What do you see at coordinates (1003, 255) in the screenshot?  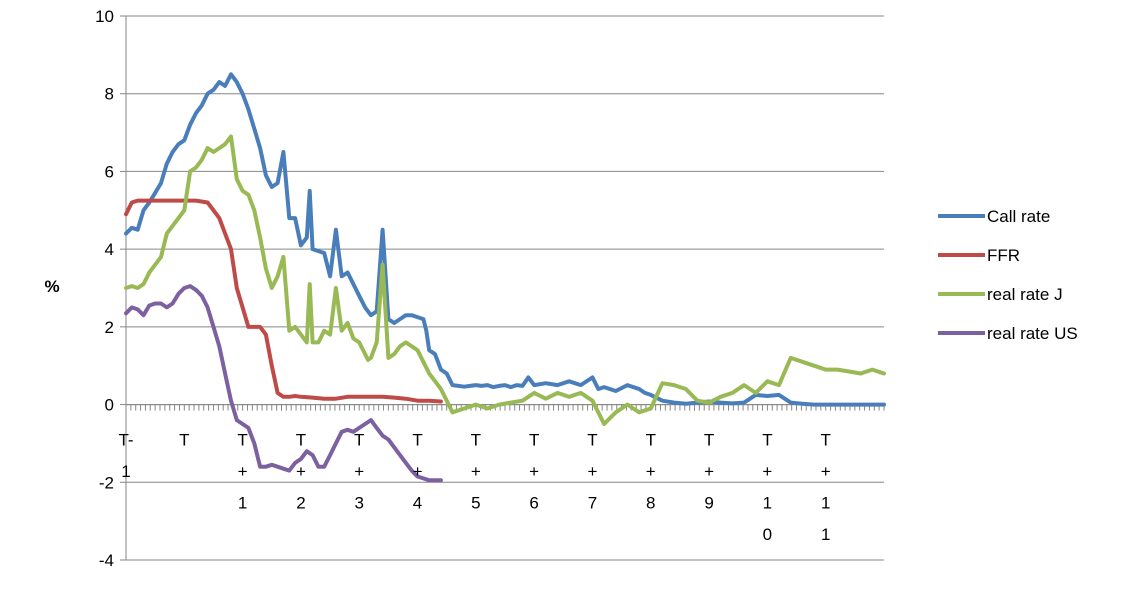 I see `legend-label: FFR` at bounding box center [1003, 255].